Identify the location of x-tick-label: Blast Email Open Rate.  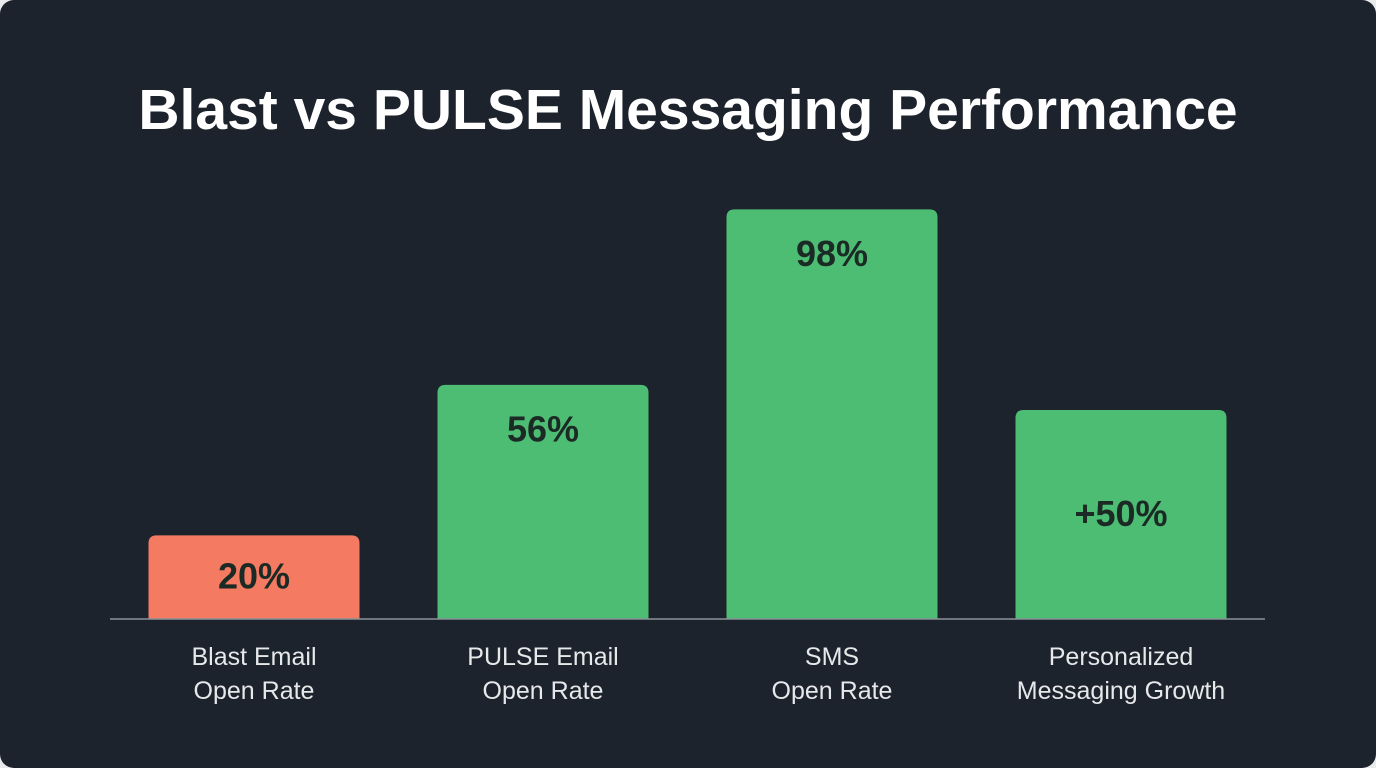
(254, 674).